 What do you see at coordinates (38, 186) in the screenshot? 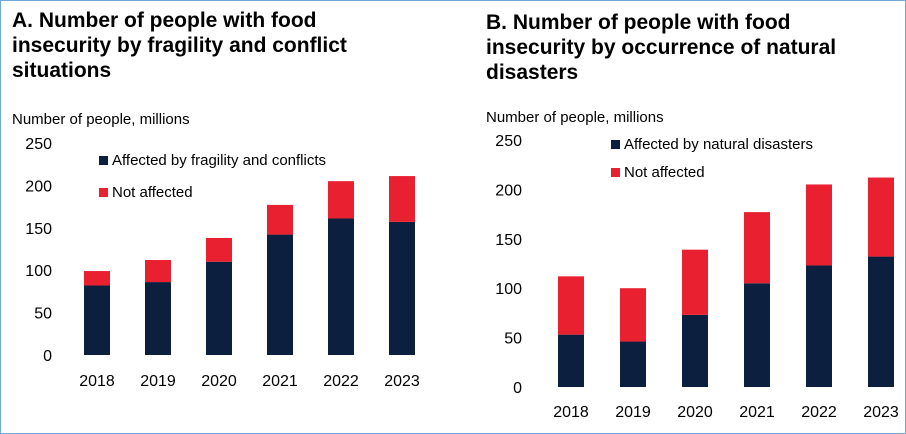
I see `chart-a-y-tick-label: 200` at bounding box center [38, 186].